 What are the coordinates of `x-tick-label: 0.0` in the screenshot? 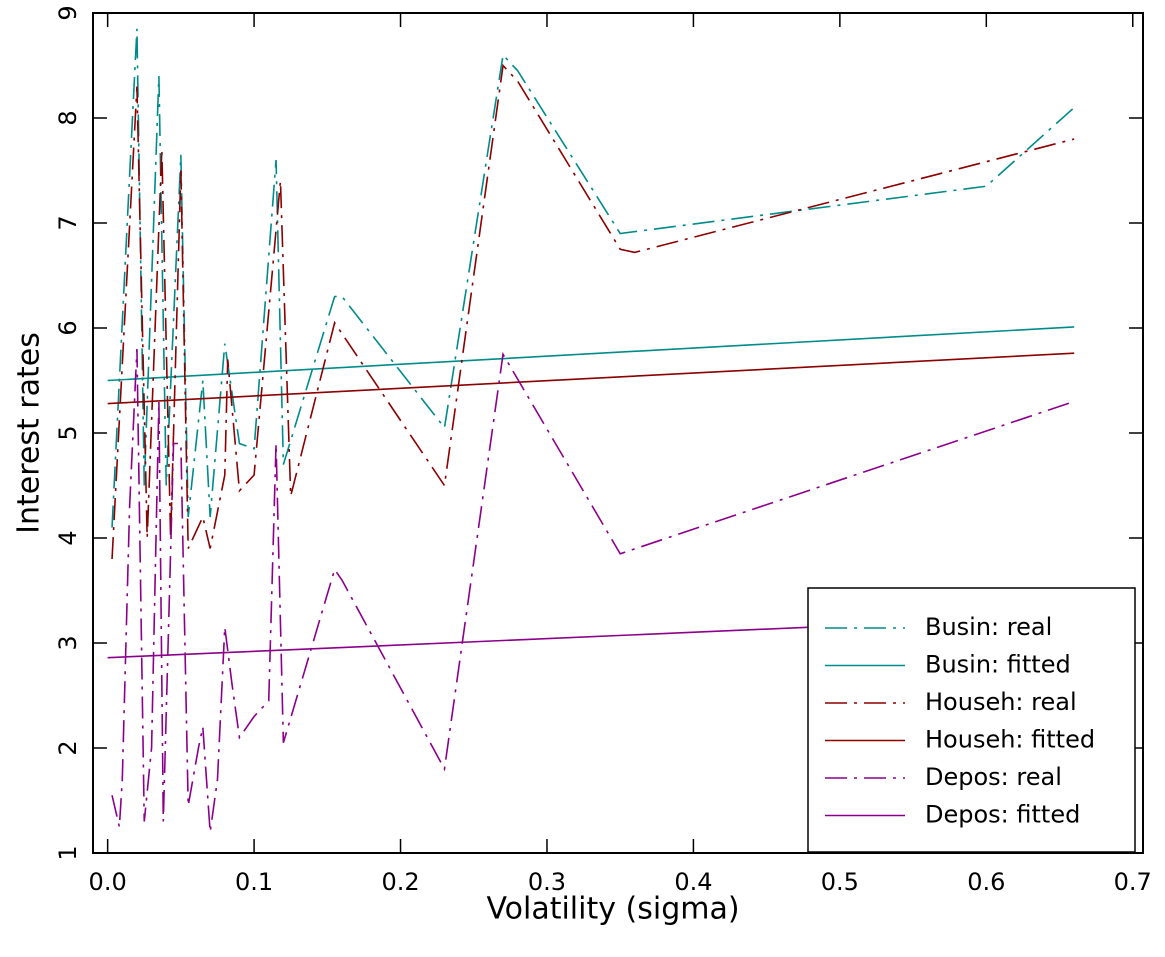 It's located at (108, 882).